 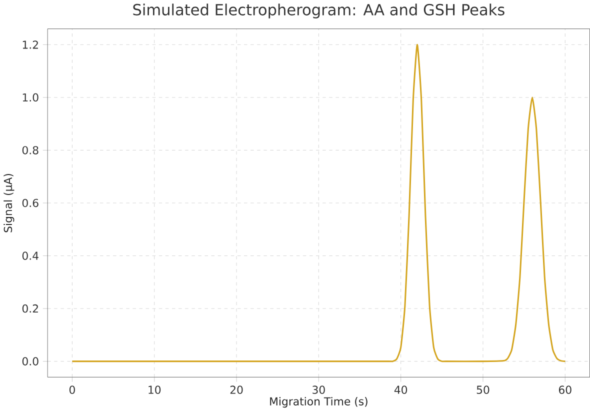 I want to click on y-tick-label: 0.2, so click(x=30, y=308).